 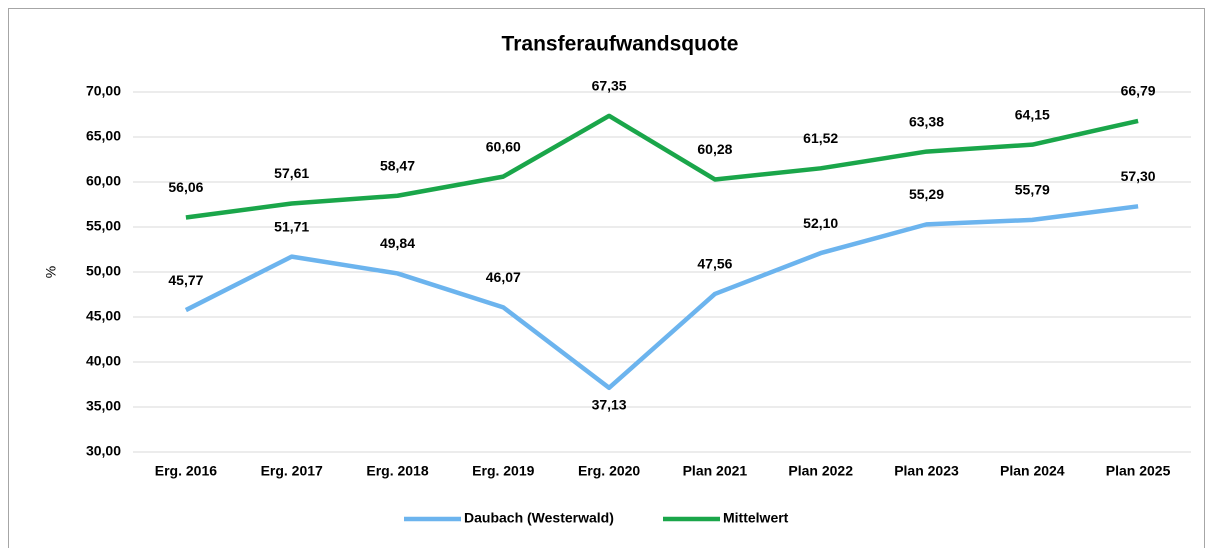 I want to click on data-label: 45,77, so click(x=185, y=280).